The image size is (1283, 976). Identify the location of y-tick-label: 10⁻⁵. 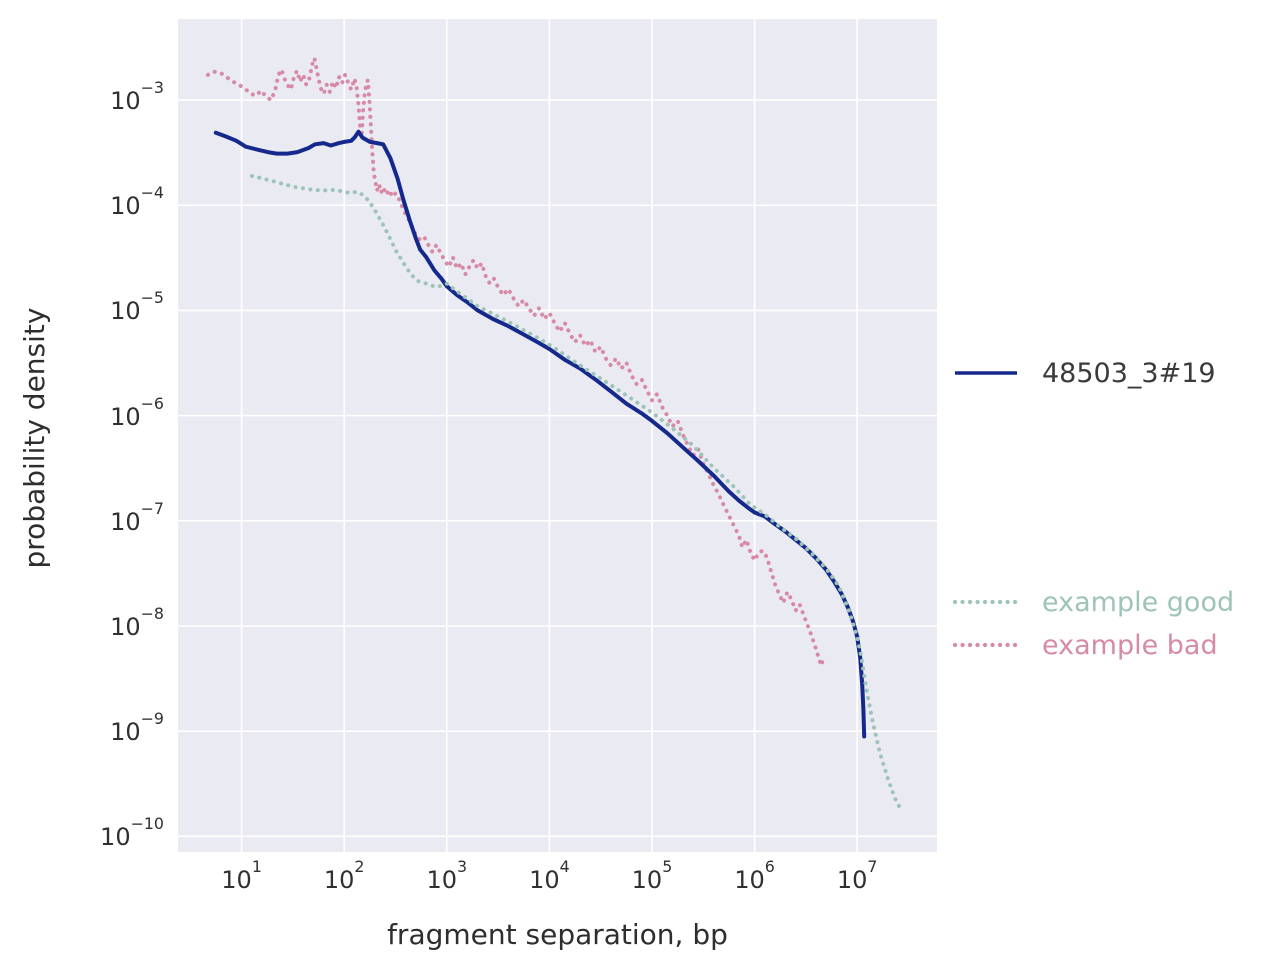
(137, 307).